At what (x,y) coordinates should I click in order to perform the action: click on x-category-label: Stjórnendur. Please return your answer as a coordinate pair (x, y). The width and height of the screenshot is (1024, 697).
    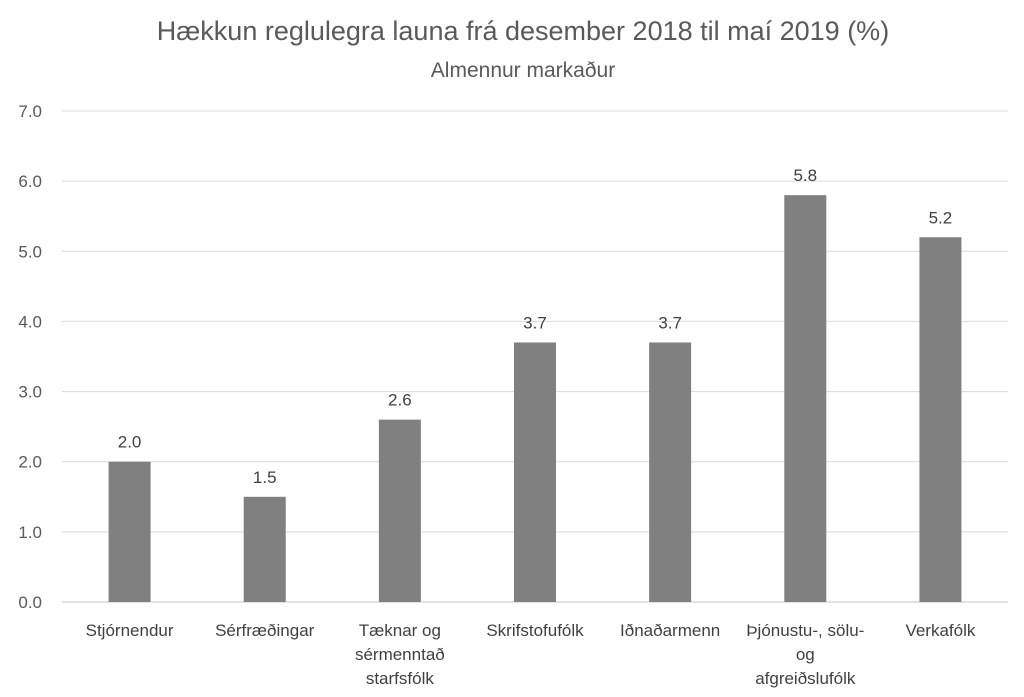
    Looking at the image, I should click on (130, 630).